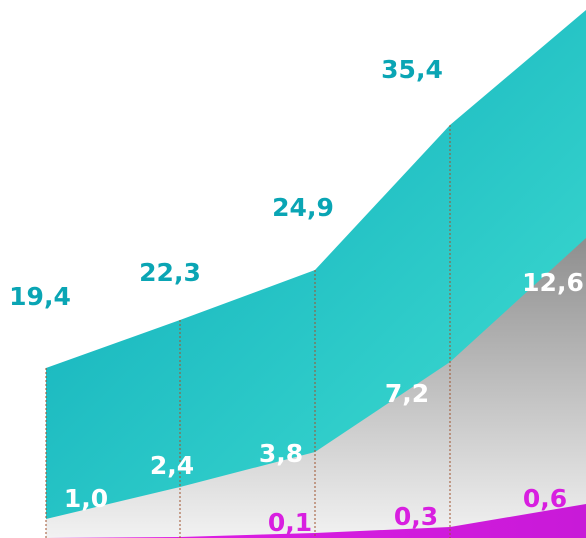 This screenshot has height=538, width=586. Describe the element at coordinates (407, 393) in the screenshot. I see `gray-data-label: 7,2` at that location.